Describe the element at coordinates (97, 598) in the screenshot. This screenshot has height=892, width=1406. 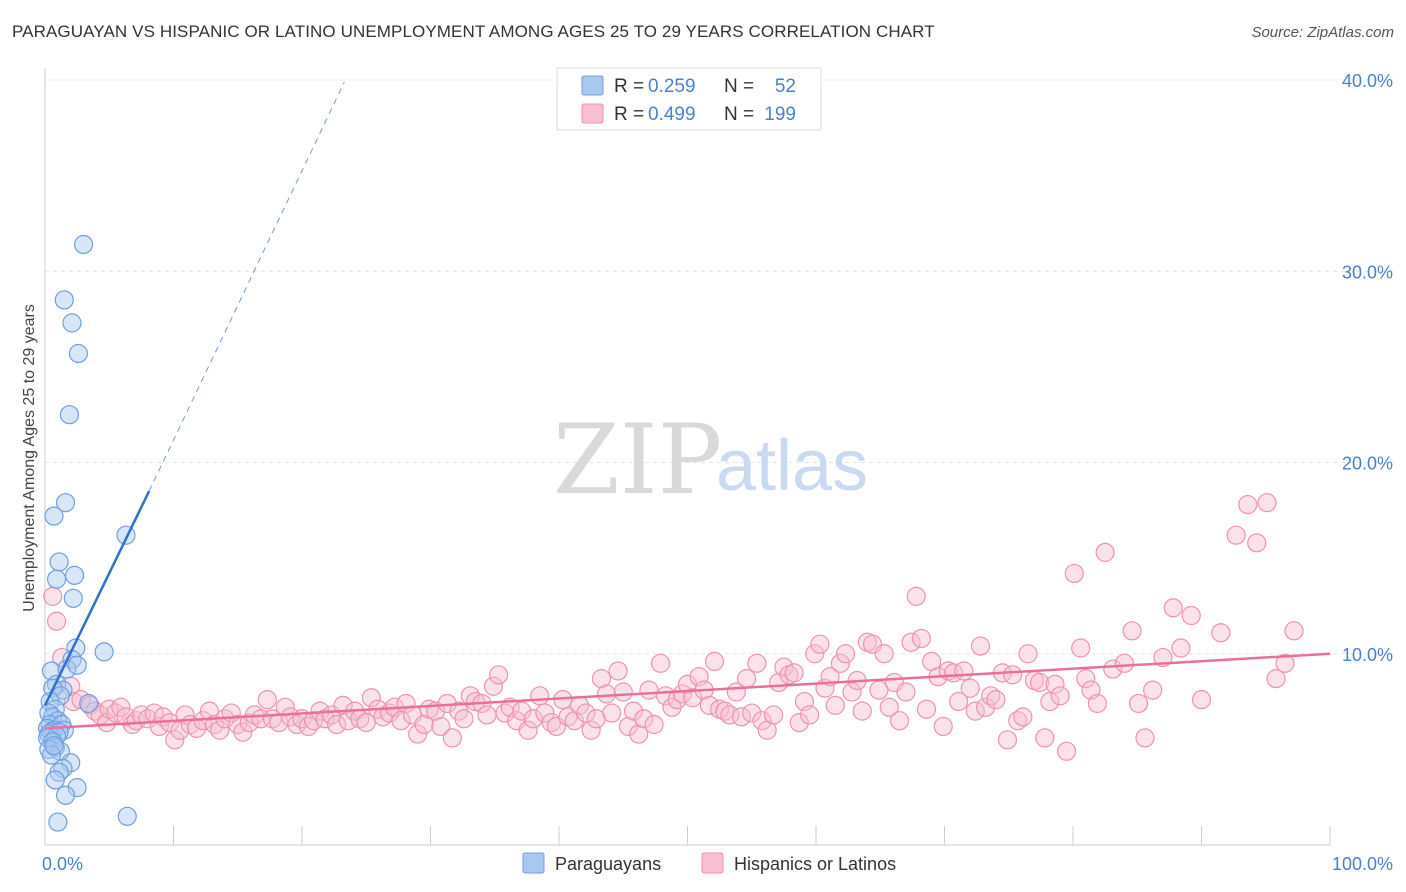
I see `trend-line-paraguayans` at that location.